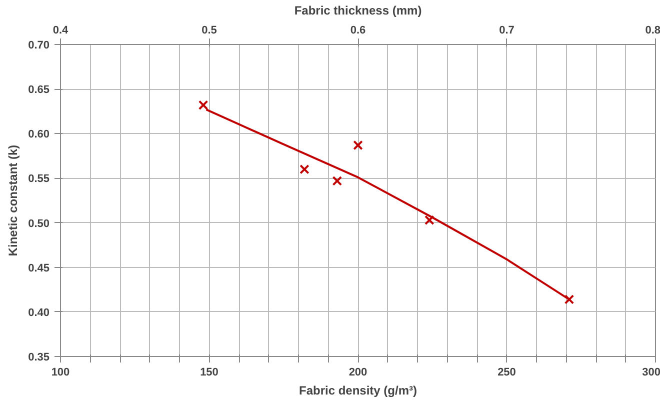  Describe the element at coordinates (39, 179) in the screenshot. I see `y-tick-label: 0.55` at that location.